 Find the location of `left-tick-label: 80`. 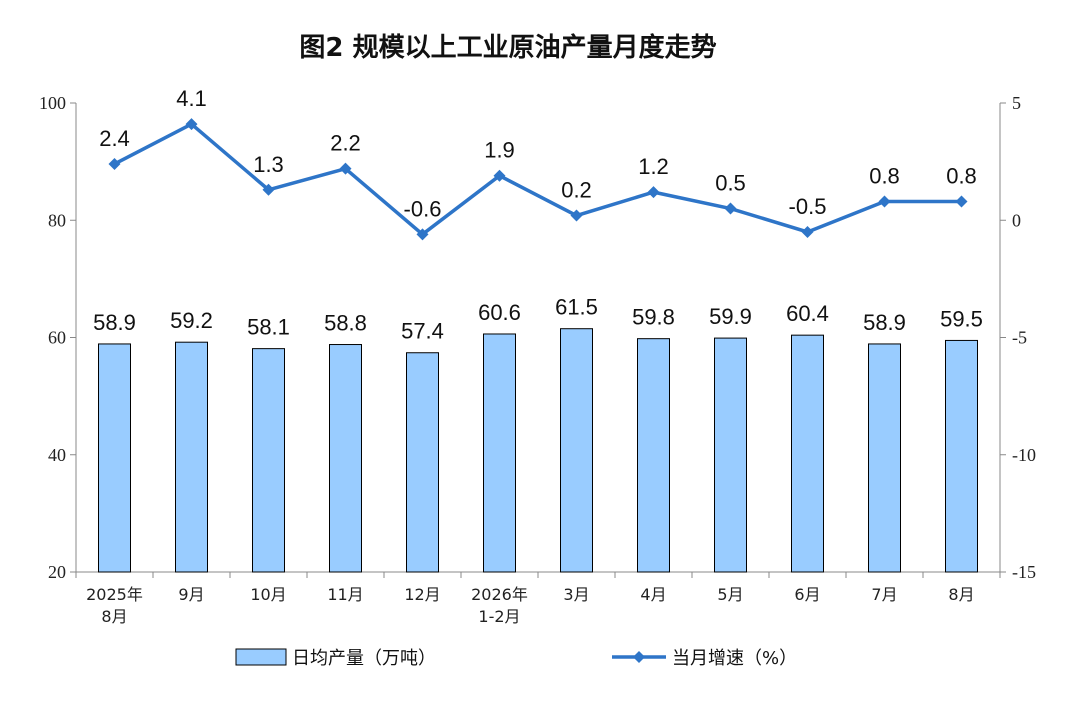

left-tick-label: 80 is located at coordinates (57, 220).